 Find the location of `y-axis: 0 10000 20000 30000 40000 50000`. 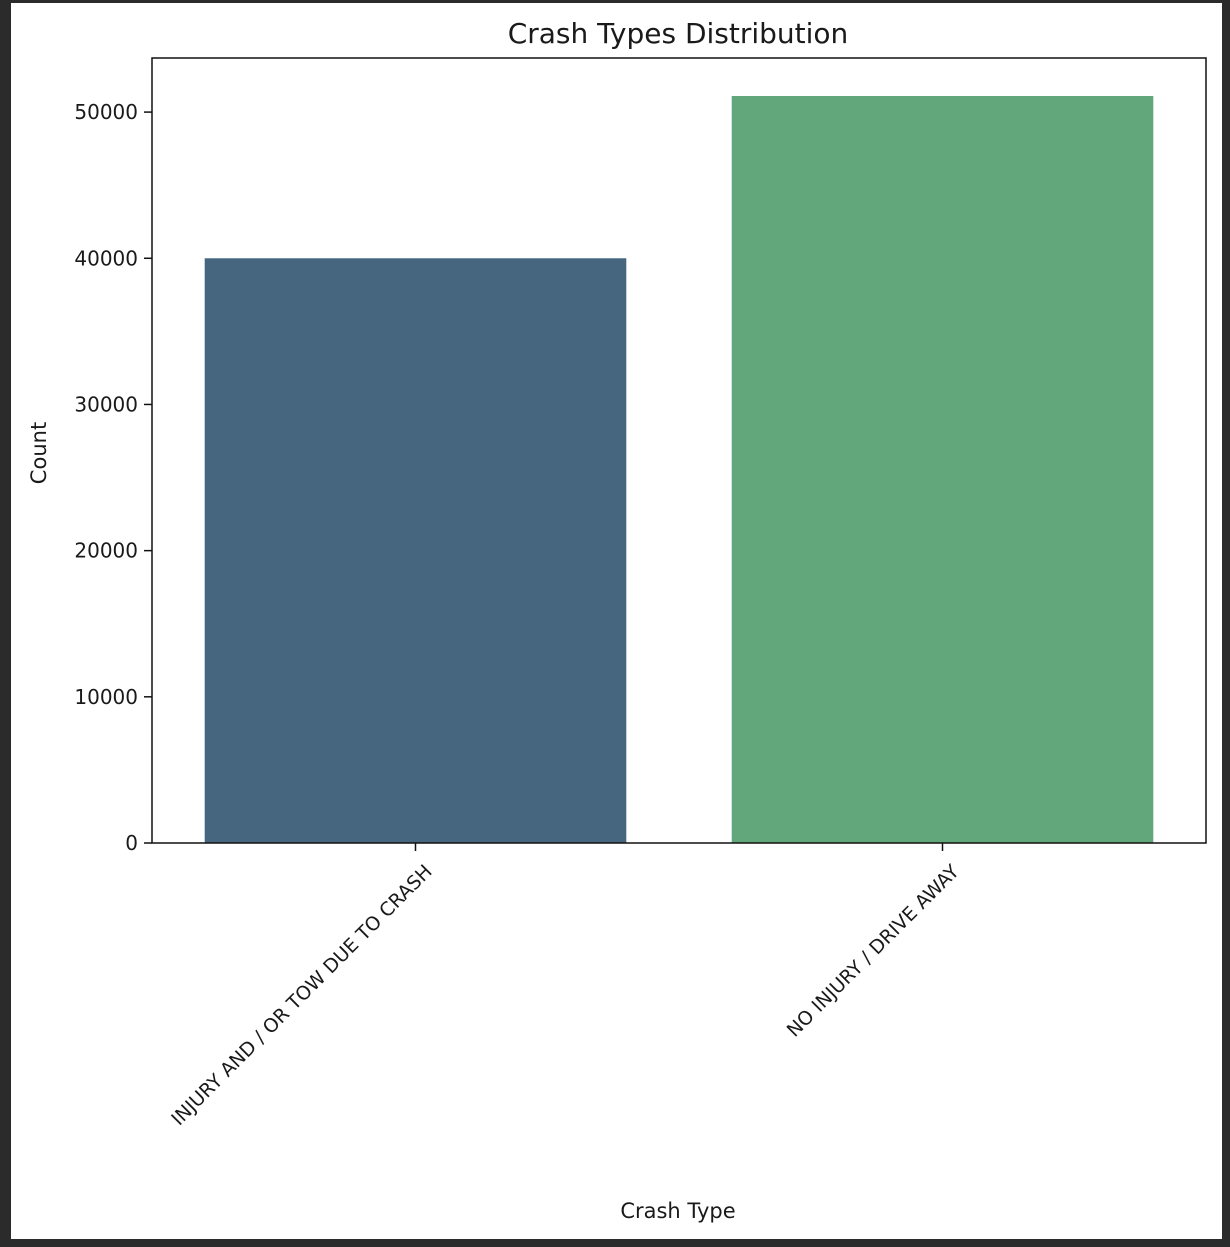

y-axis: 0 10000 20000 30000 40000 50000 is located at coordinates (113, 477).